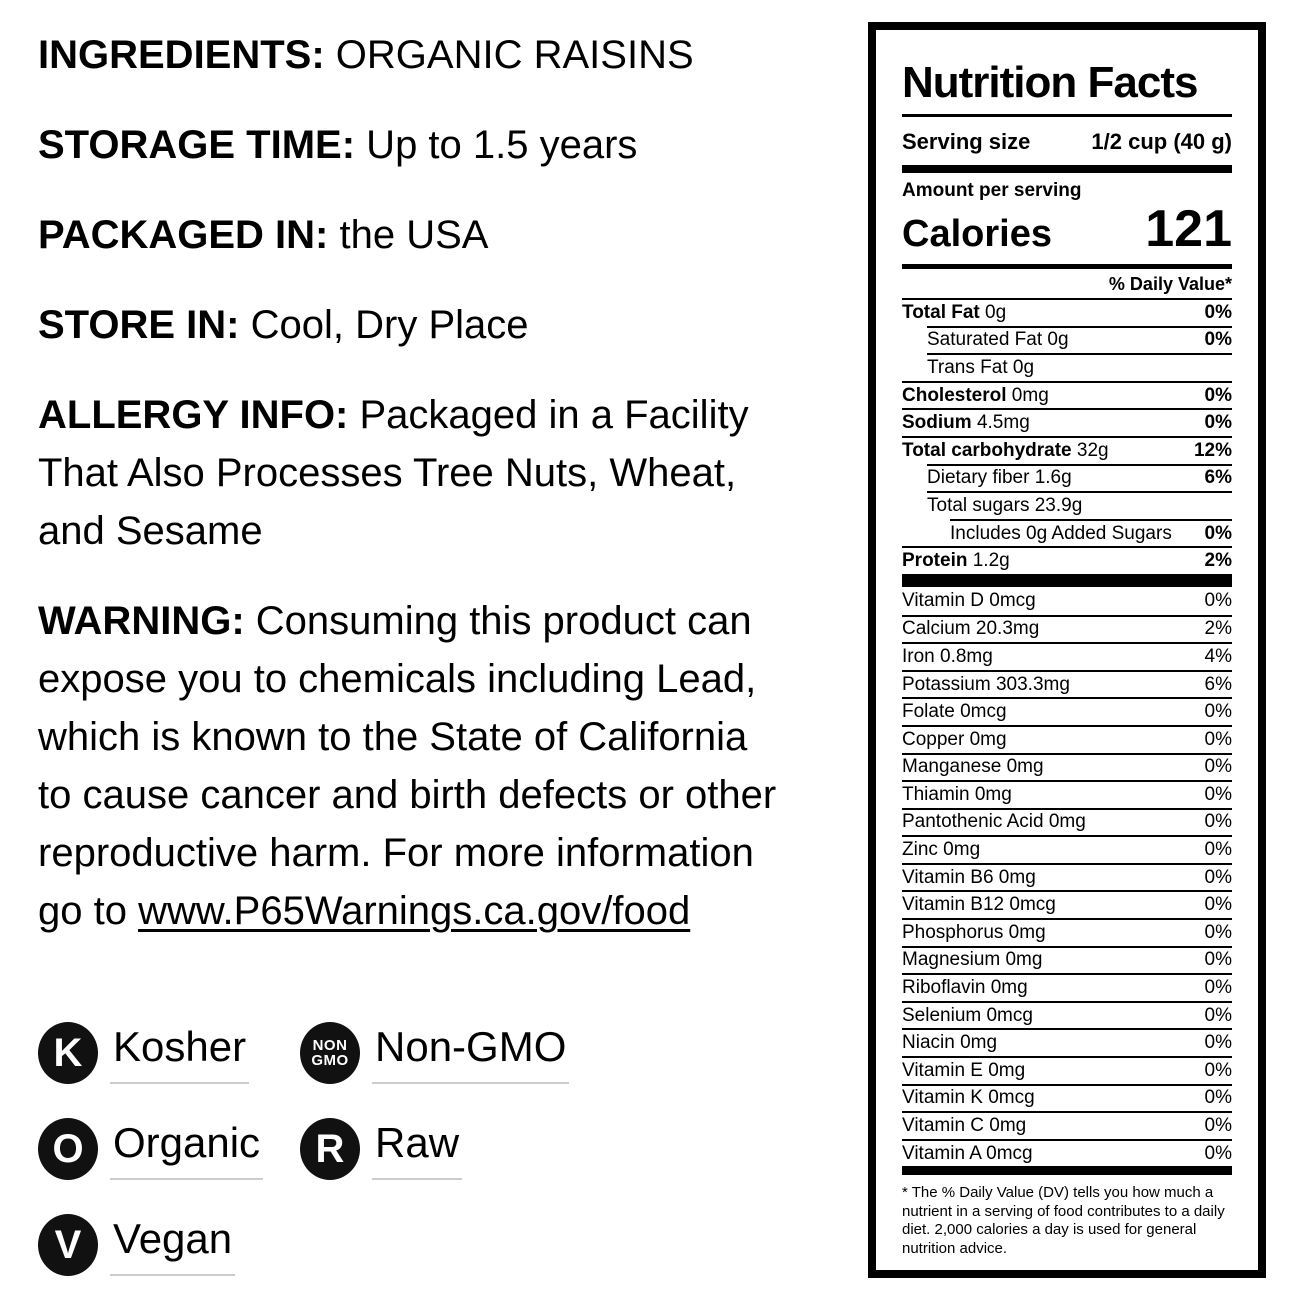  What do you see at coordinates (1188, 229) in the screenshot?
I see `calories-value: 121` at bounding box center [1188, 229].